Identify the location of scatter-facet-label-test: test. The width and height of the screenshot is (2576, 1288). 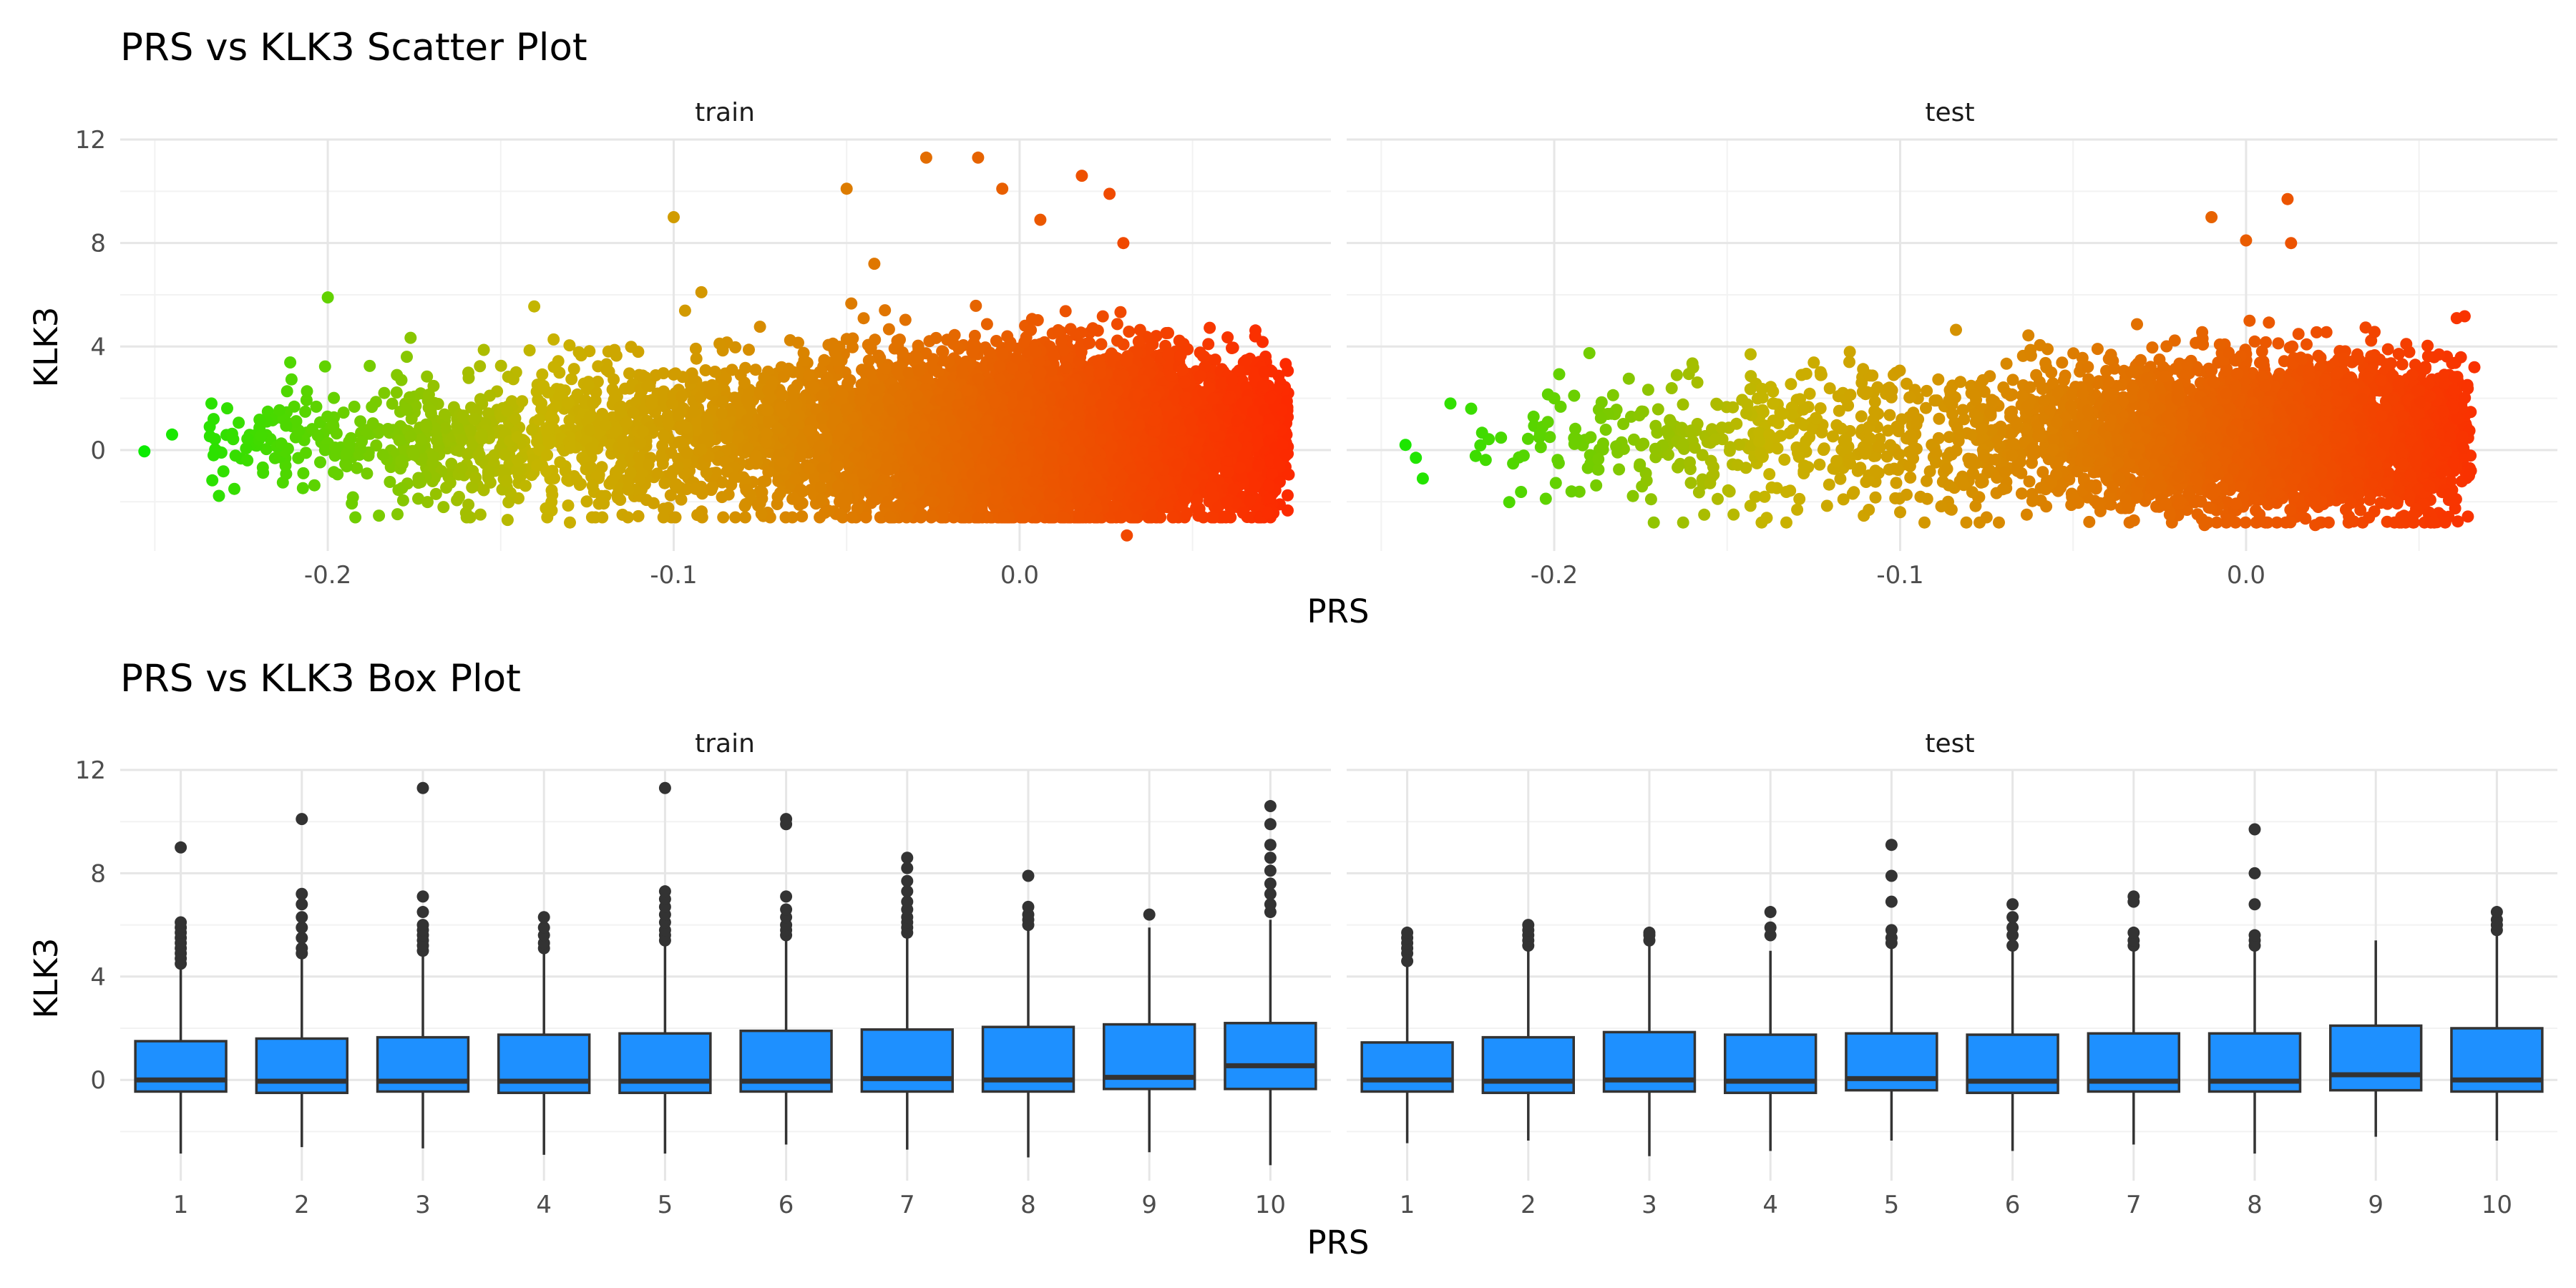
(1949, 112).